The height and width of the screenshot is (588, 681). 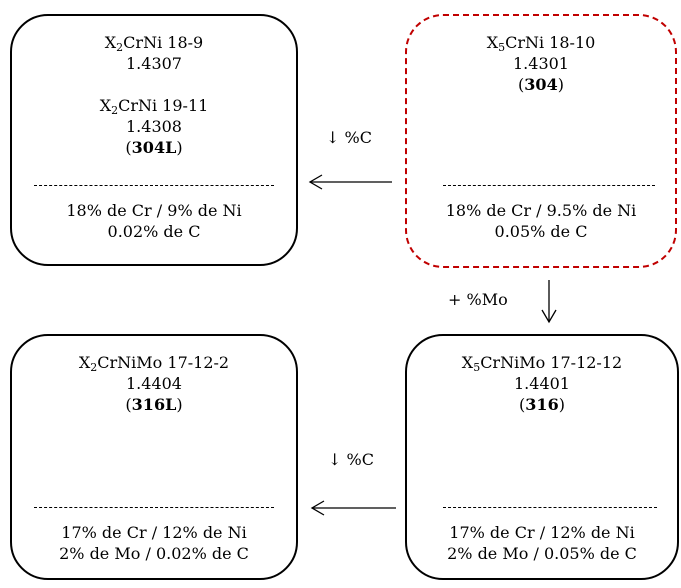 What do you see at coordinates (542, 553) in the screenshot?
I see `composition-mo-c: 2% de Mo / 0.05% de C` at bounding box center [542, 553].